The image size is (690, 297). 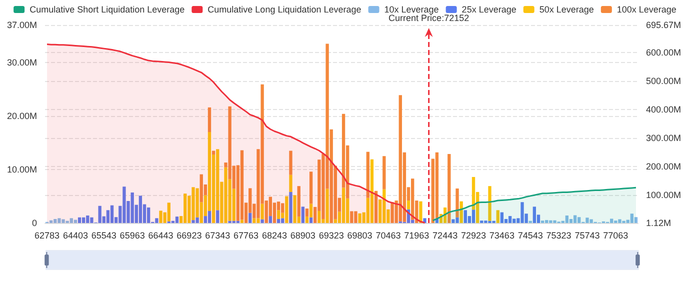 I want to click on x-tick-label: 65963, so click(x=132, y=235).